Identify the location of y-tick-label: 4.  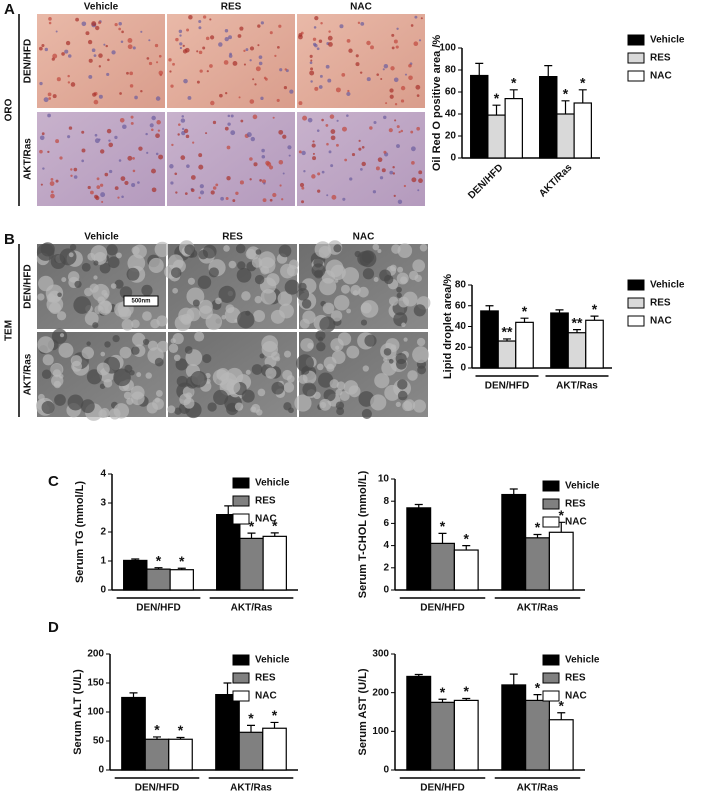
(386, 545).